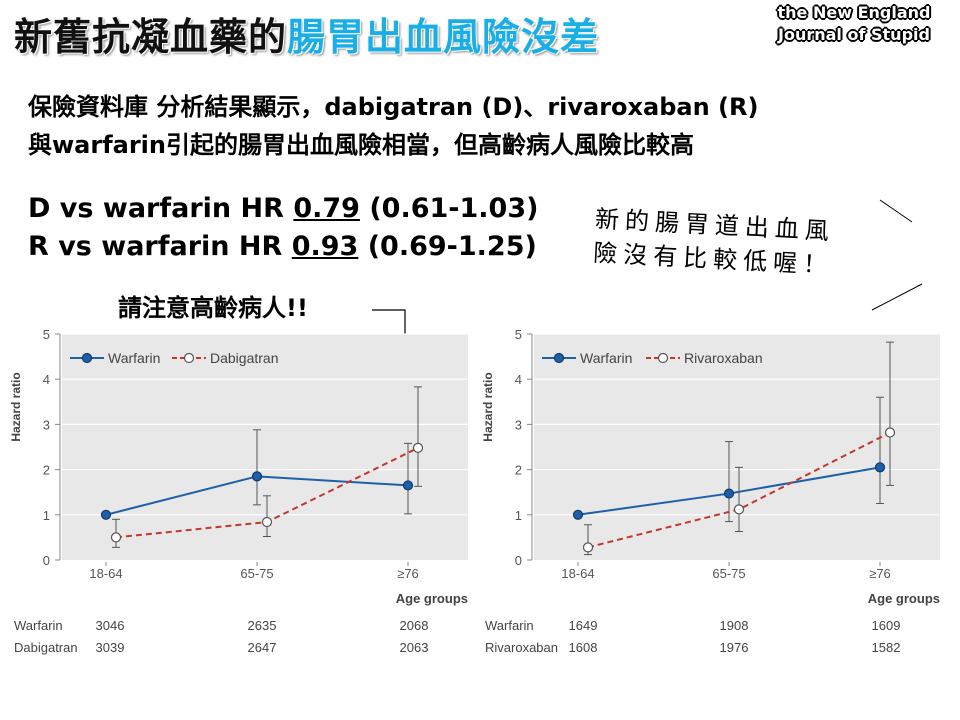 The height and width of the screenshot is (720, 960). I want to click on note-bubble-line-bottom, so click(897, 297).